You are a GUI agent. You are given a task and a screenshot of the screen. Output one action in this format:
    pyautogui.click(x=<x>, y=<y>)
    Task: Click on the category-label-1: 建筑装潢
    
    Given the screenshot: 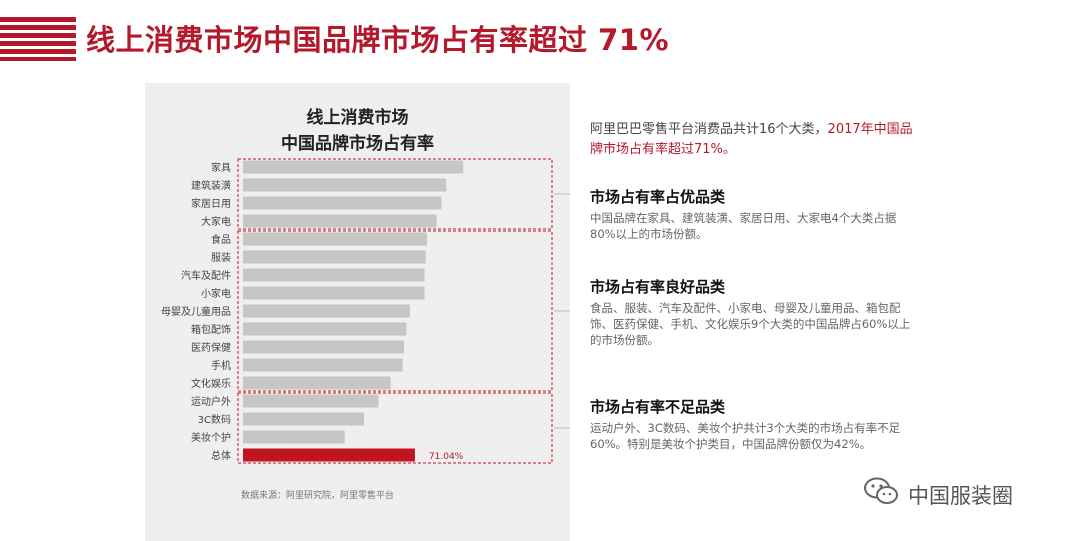 What is the action you would take?
    pyautogui.click(x=211, y=185)
    